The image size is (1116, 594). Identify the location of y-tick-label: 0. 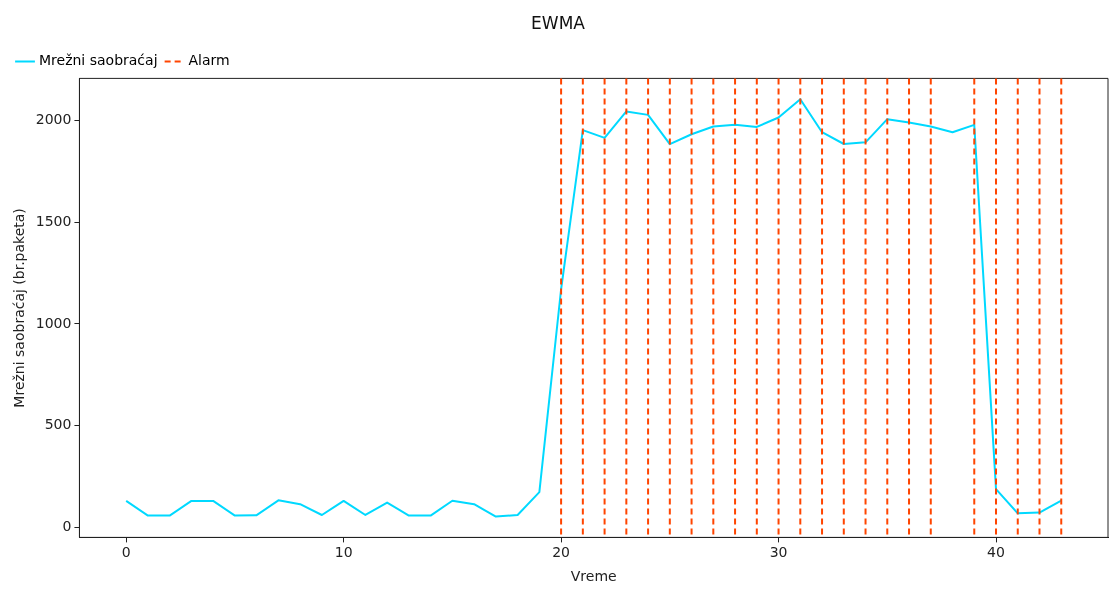
(67, 526).